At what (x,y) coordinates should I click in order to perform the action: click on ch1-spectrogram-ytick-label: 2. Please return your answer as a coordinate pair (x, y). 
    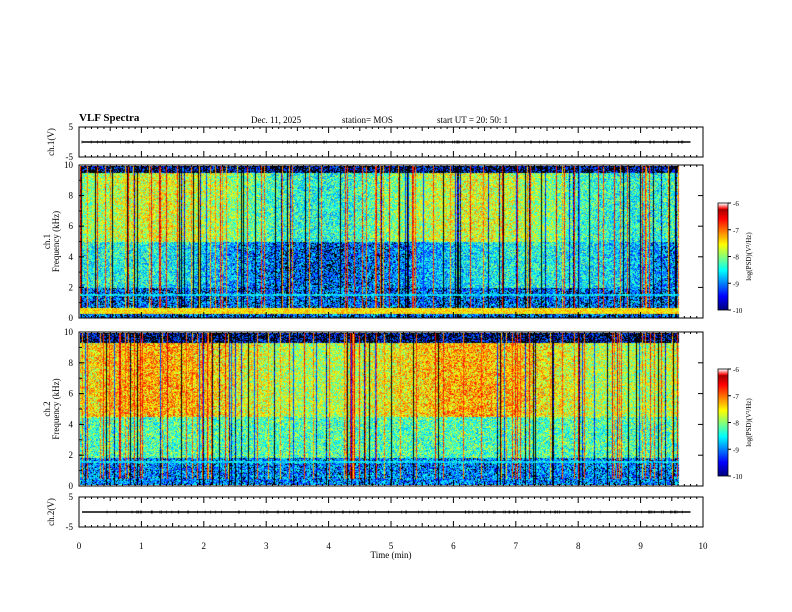
    Looking at the image, I should click on (71, 287).